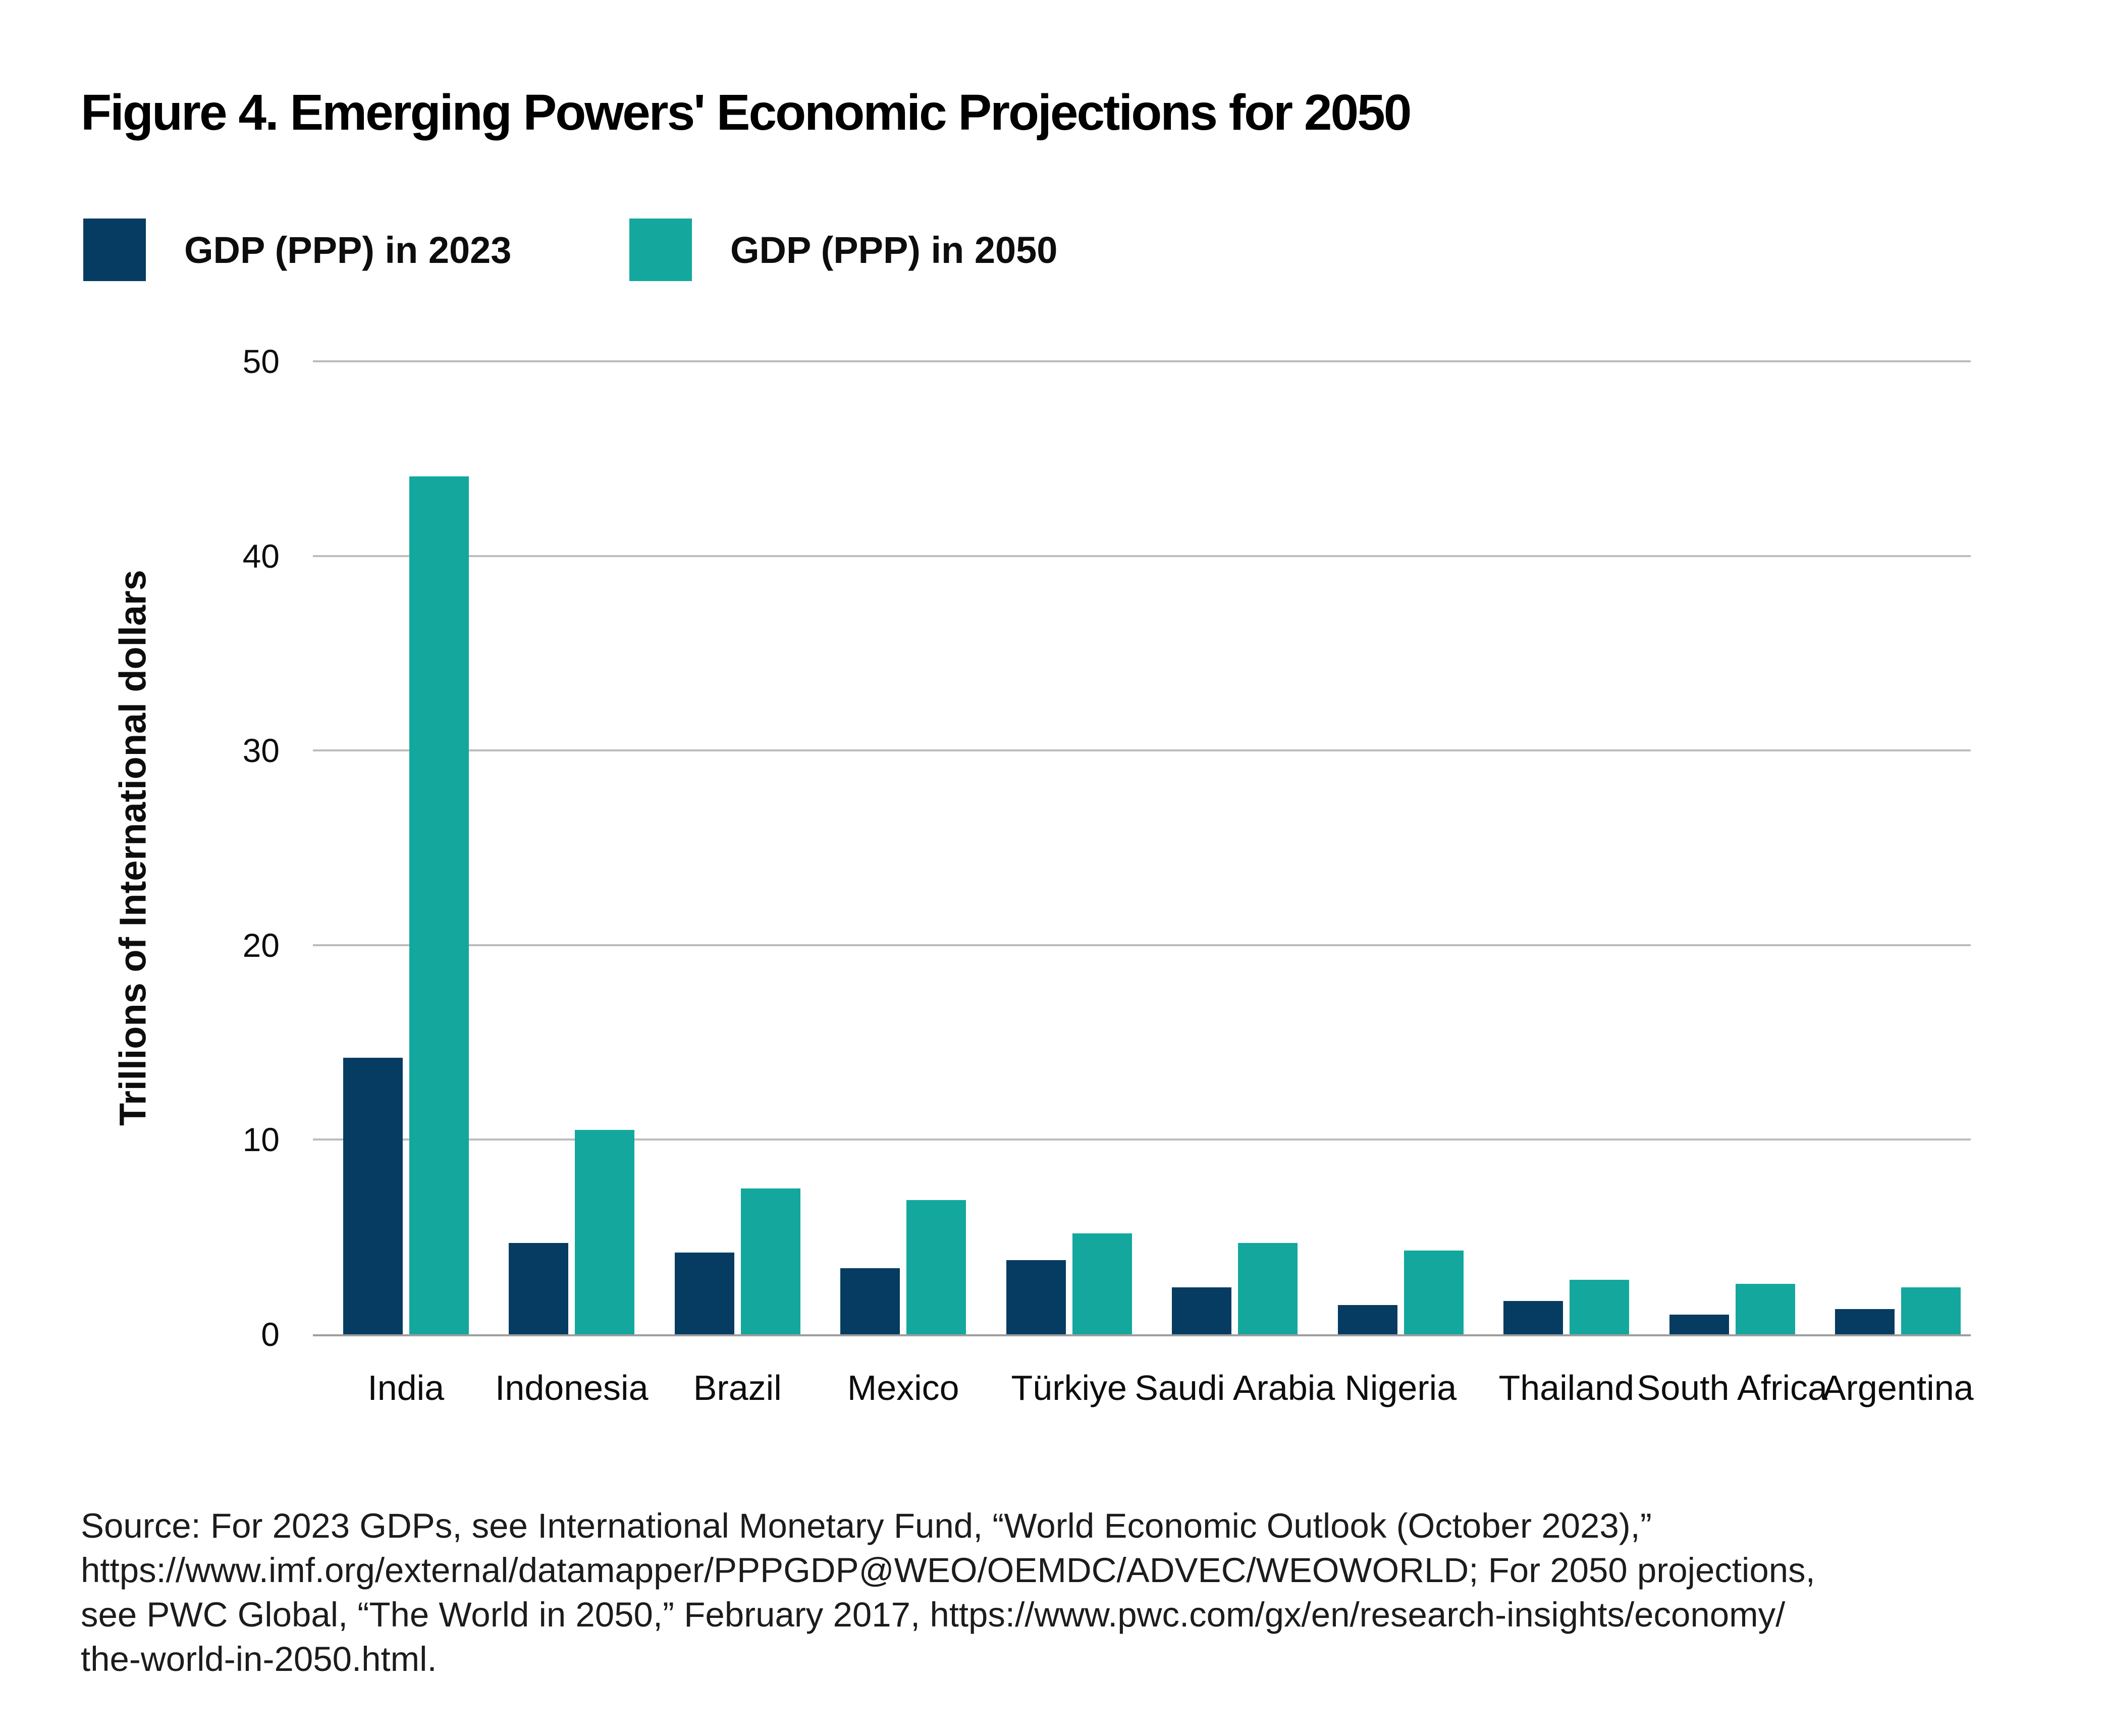  Describe the element at coordinates (1069, 1388) in the screenshot. I see `x-axis-label-türkiye: Türkiye` at that location.